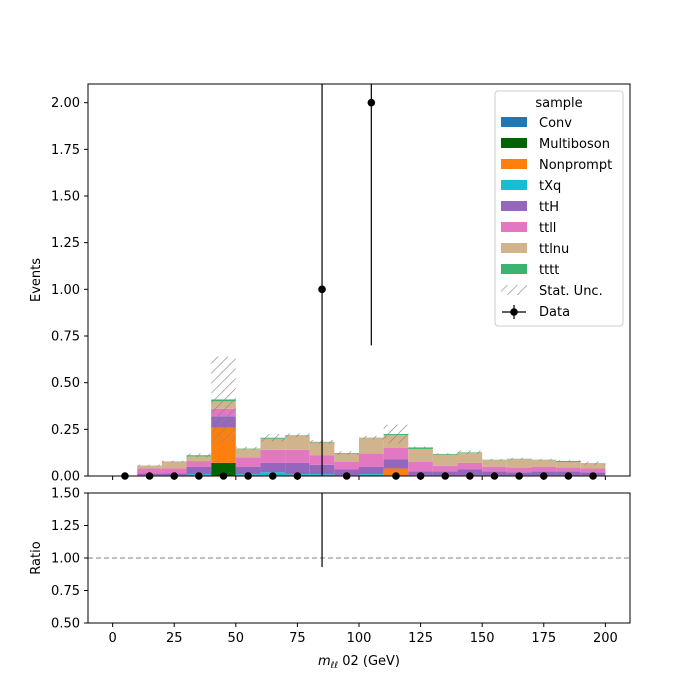 This screenshot has height=700, width=700. Describe the element at coordinates (65, 197) in the screenshot. I see `main-ytick-label-6: 1.50` at that location.